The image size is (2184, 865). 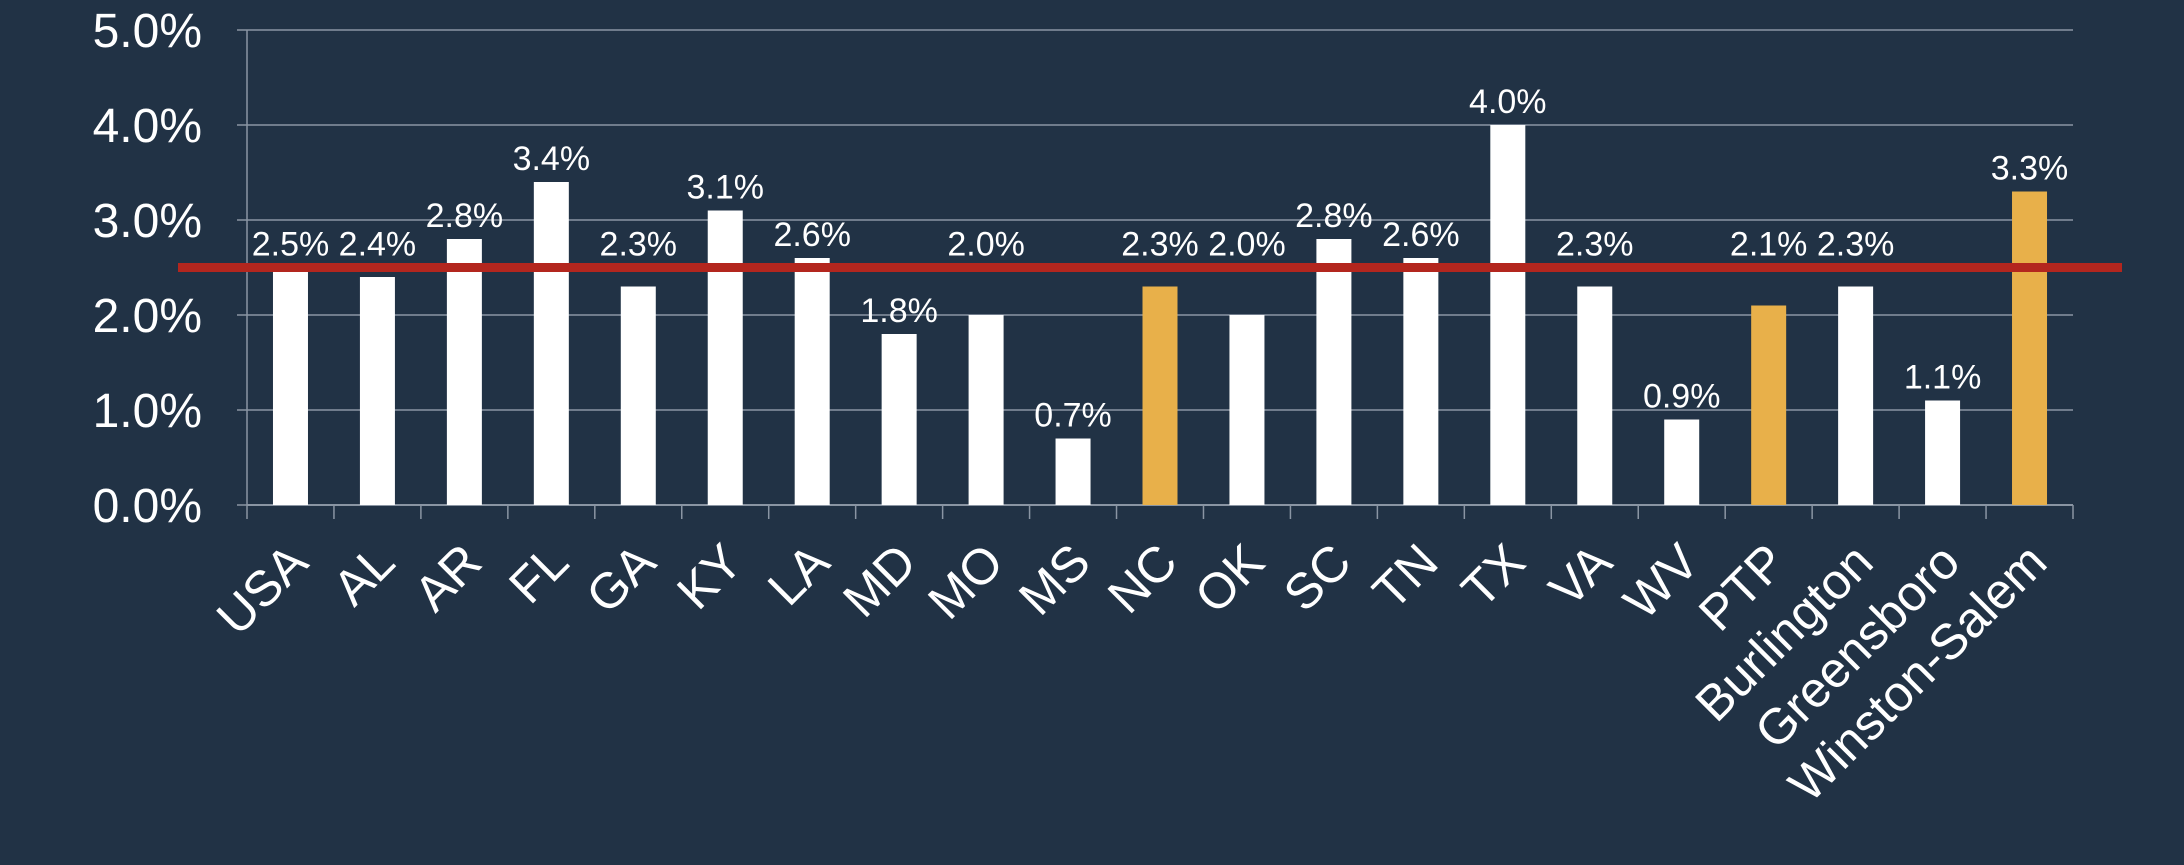 What do you see at coordinates (1682, 397) in the screenshot?
I see `data-label: 0.9%` at bounding box center [1682, 397].